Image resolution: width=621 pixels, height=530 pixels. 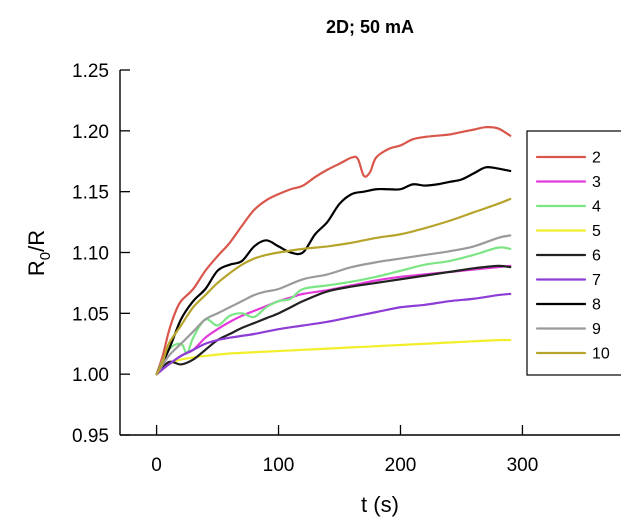 I want to click on legend: 2 3 4 5 6 7 8 9 10, so click(x=573, y=253).